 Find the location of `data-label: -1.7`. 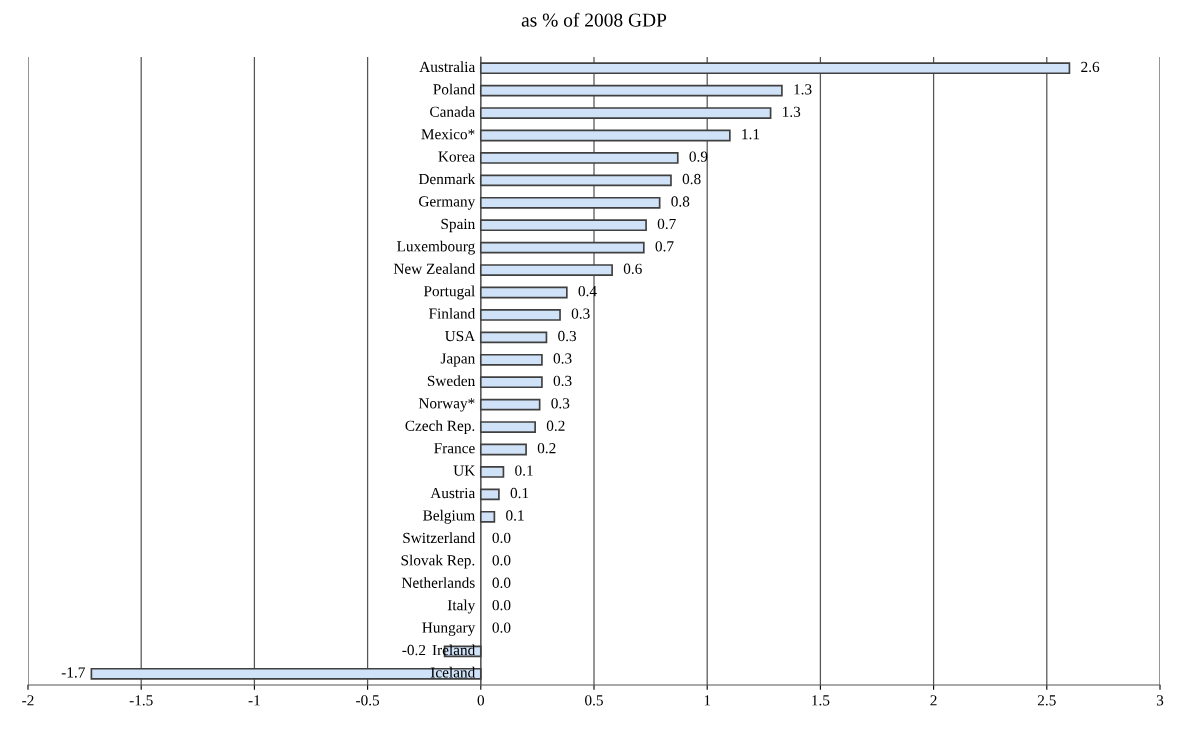

data-label: -1.7 is located at coordinates (73, 672).